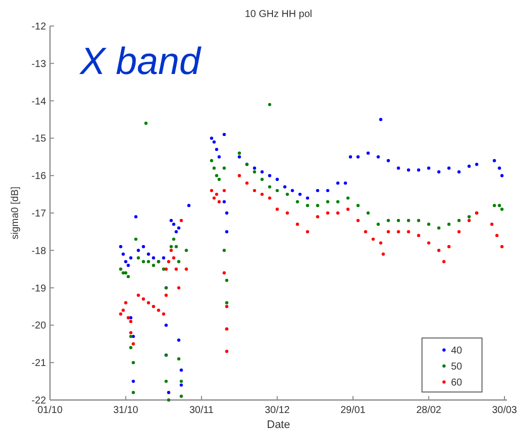 The image size is (528, 438). Describe the element at coordinates (278, 425) in the screenshot. I see `x-axis-title: Date` at that location.